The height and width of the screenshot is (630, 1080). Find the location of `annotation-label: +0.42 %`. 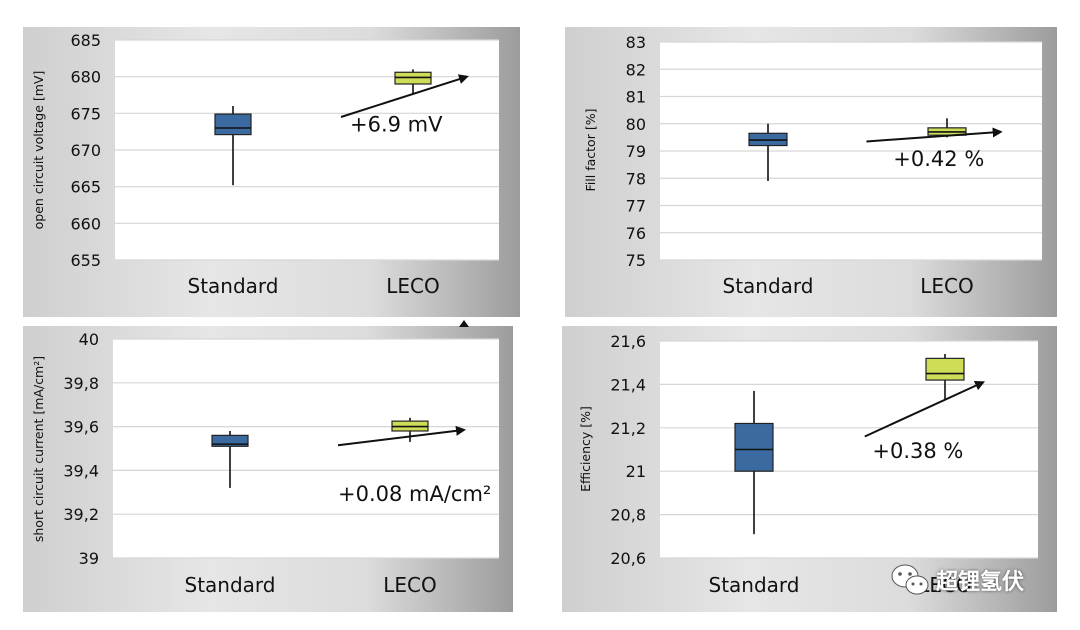

annotation-label: +0.42 % is located at coordinates (938, 159).